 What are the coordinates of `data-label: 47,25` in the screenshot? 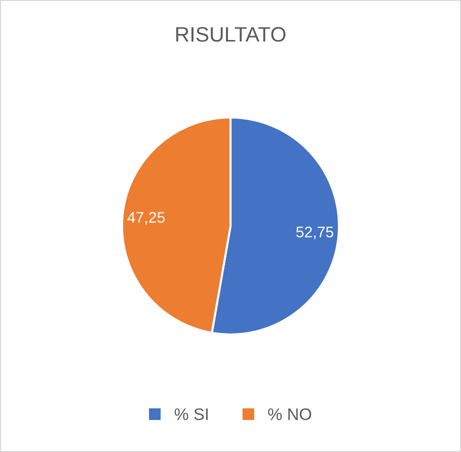 It's located at (146, 218).